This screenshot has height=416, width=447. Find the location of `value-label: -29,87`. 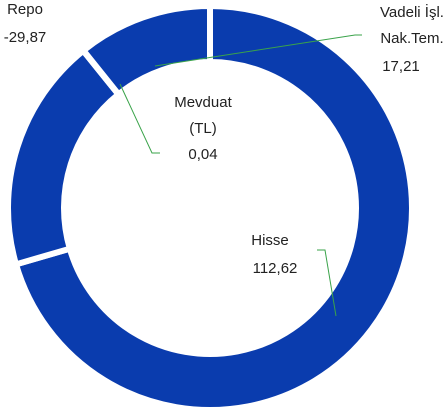

value-label: -29,87 is located at coordinates (25, 37).